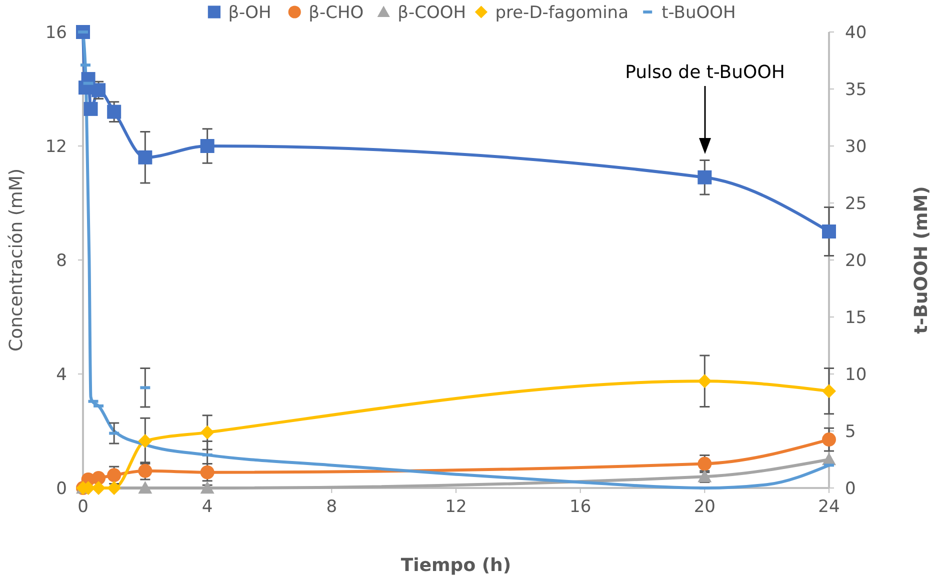  What do you see at coordinates (856, 375) in the screenshot?
I see `y2-tick-label: 10` at bounding box center [856, 375].